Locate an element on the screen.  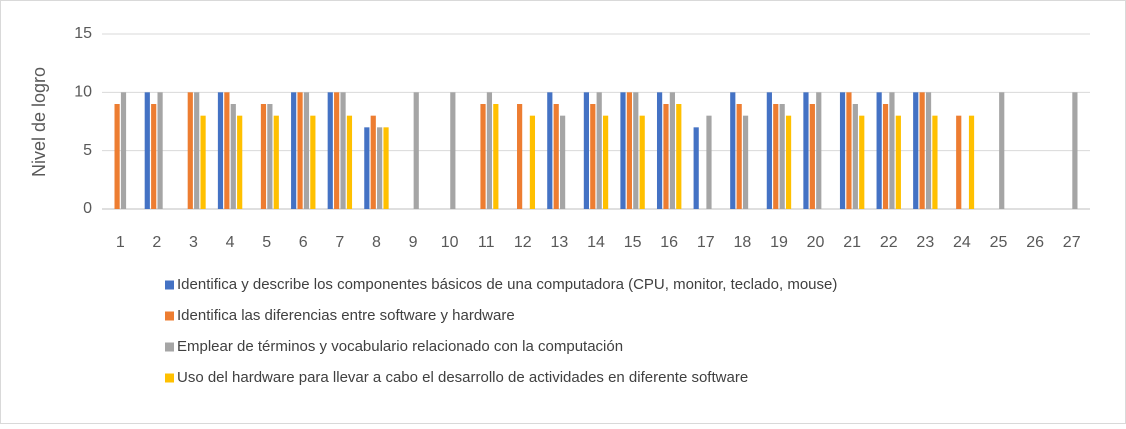
x-tick-label: 7 is located at coordinates (339, 242).